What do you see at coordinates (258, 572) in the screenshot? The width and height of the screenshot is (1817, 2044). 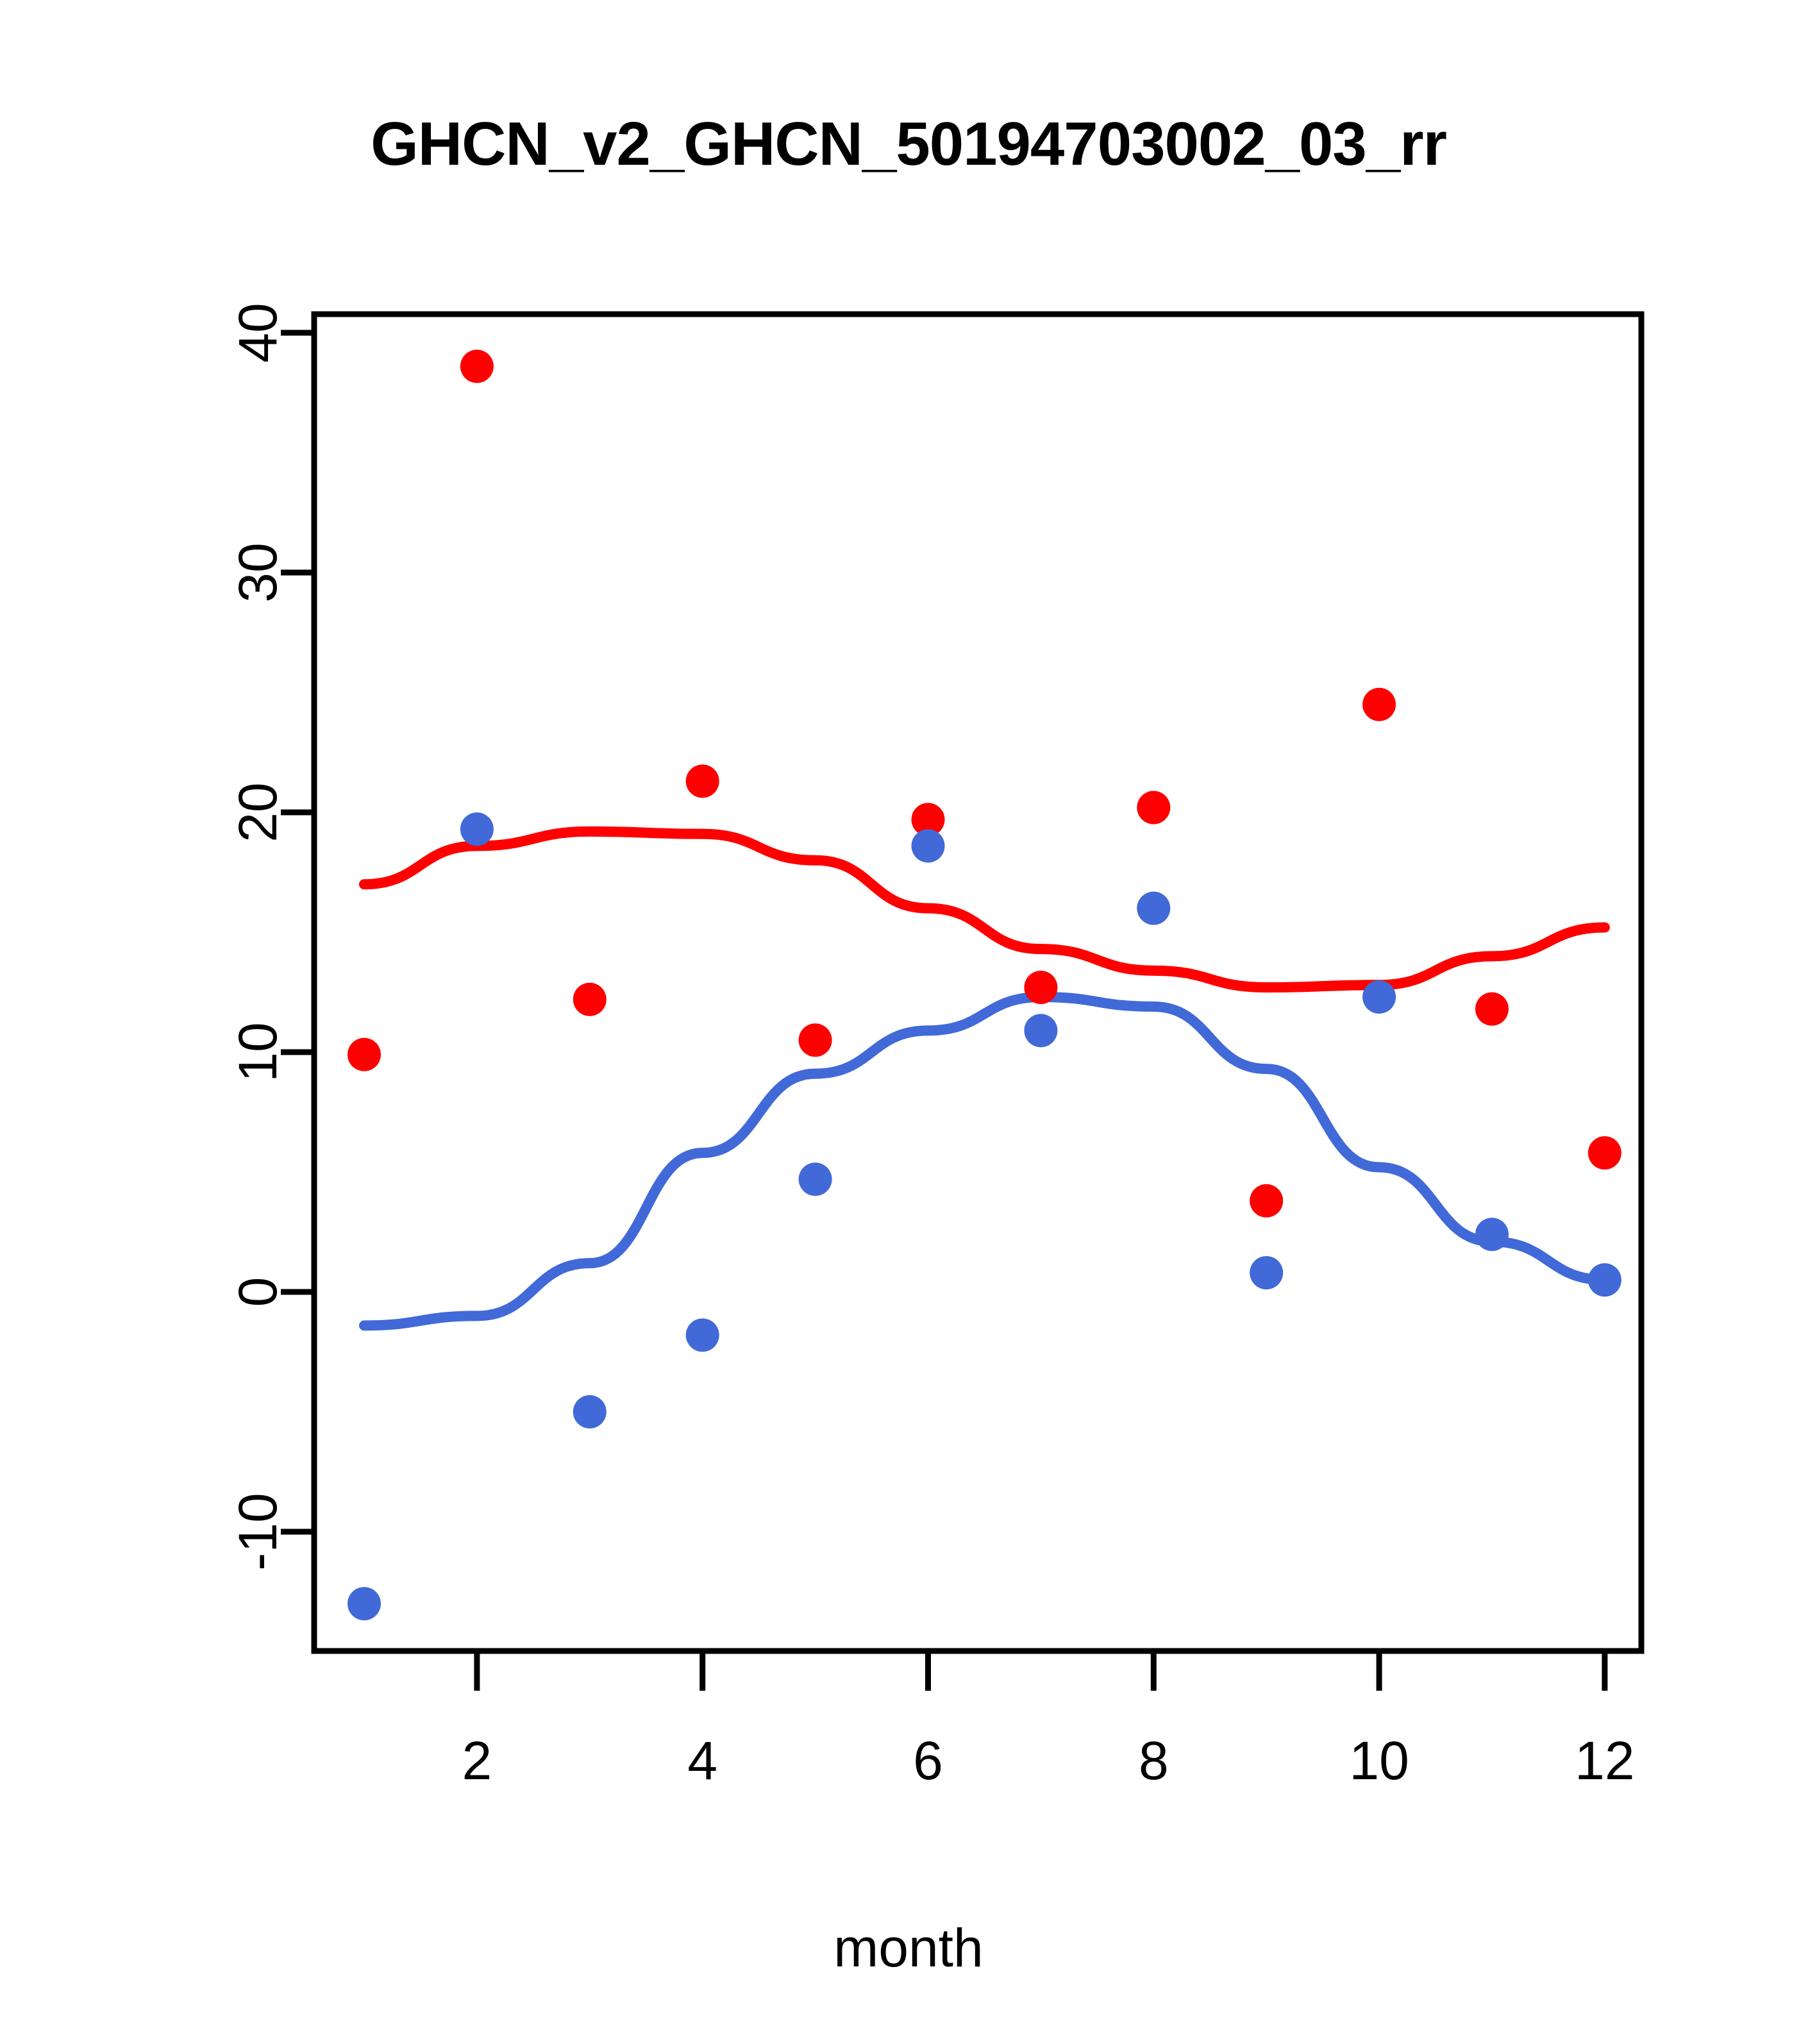 I see `y-tick-label: 30` at bounding box center [258, 572].